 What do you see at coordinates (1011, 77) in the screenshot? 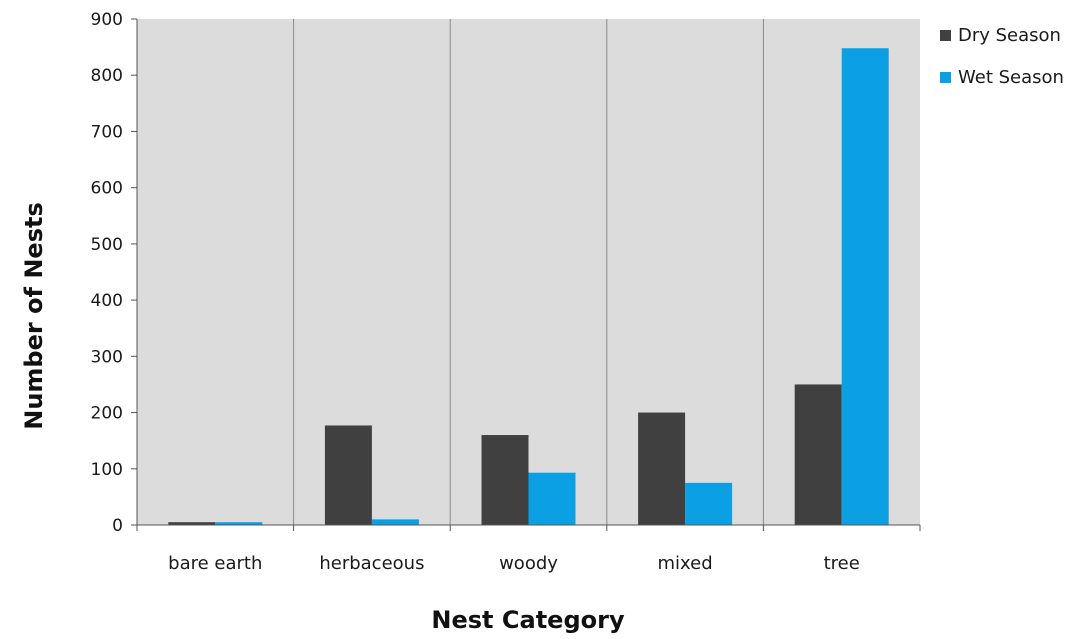
I see `legend-label: Wet Season` at bounding box center [1011, 77].